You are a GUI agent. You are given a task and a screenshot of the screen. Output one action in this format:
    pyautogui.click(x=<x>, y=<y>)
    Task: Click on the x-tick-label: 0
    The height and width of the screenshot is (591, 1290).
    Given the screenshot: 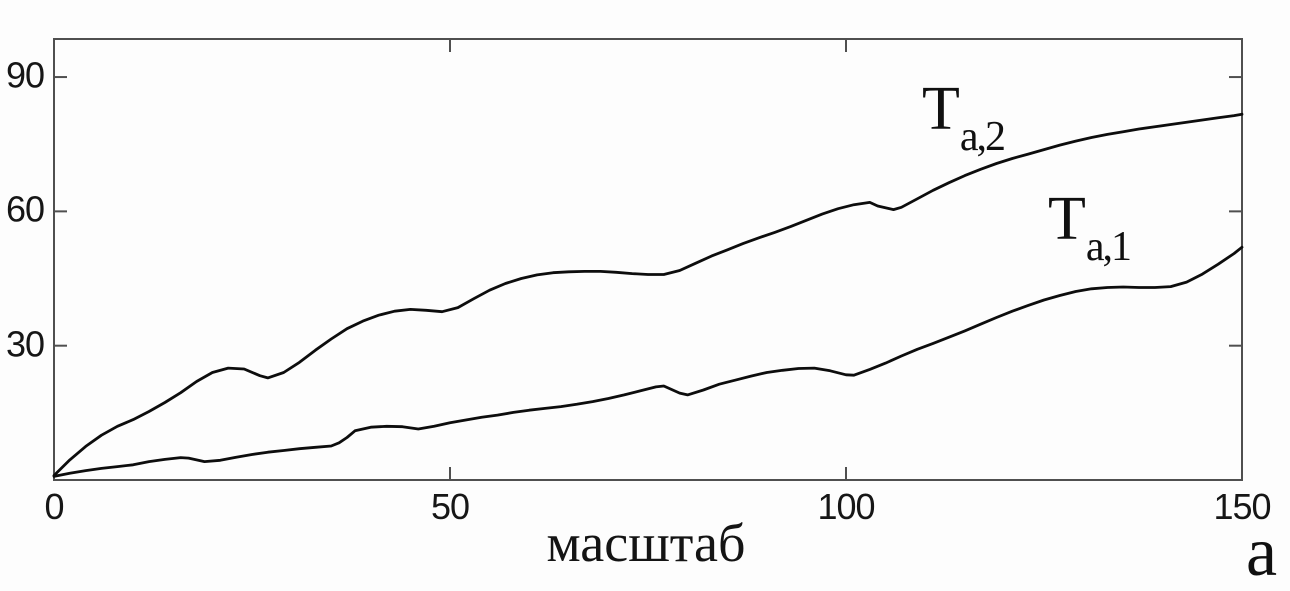 What is the action you would take?
    pyautogui.click(x=54, y=506)
    